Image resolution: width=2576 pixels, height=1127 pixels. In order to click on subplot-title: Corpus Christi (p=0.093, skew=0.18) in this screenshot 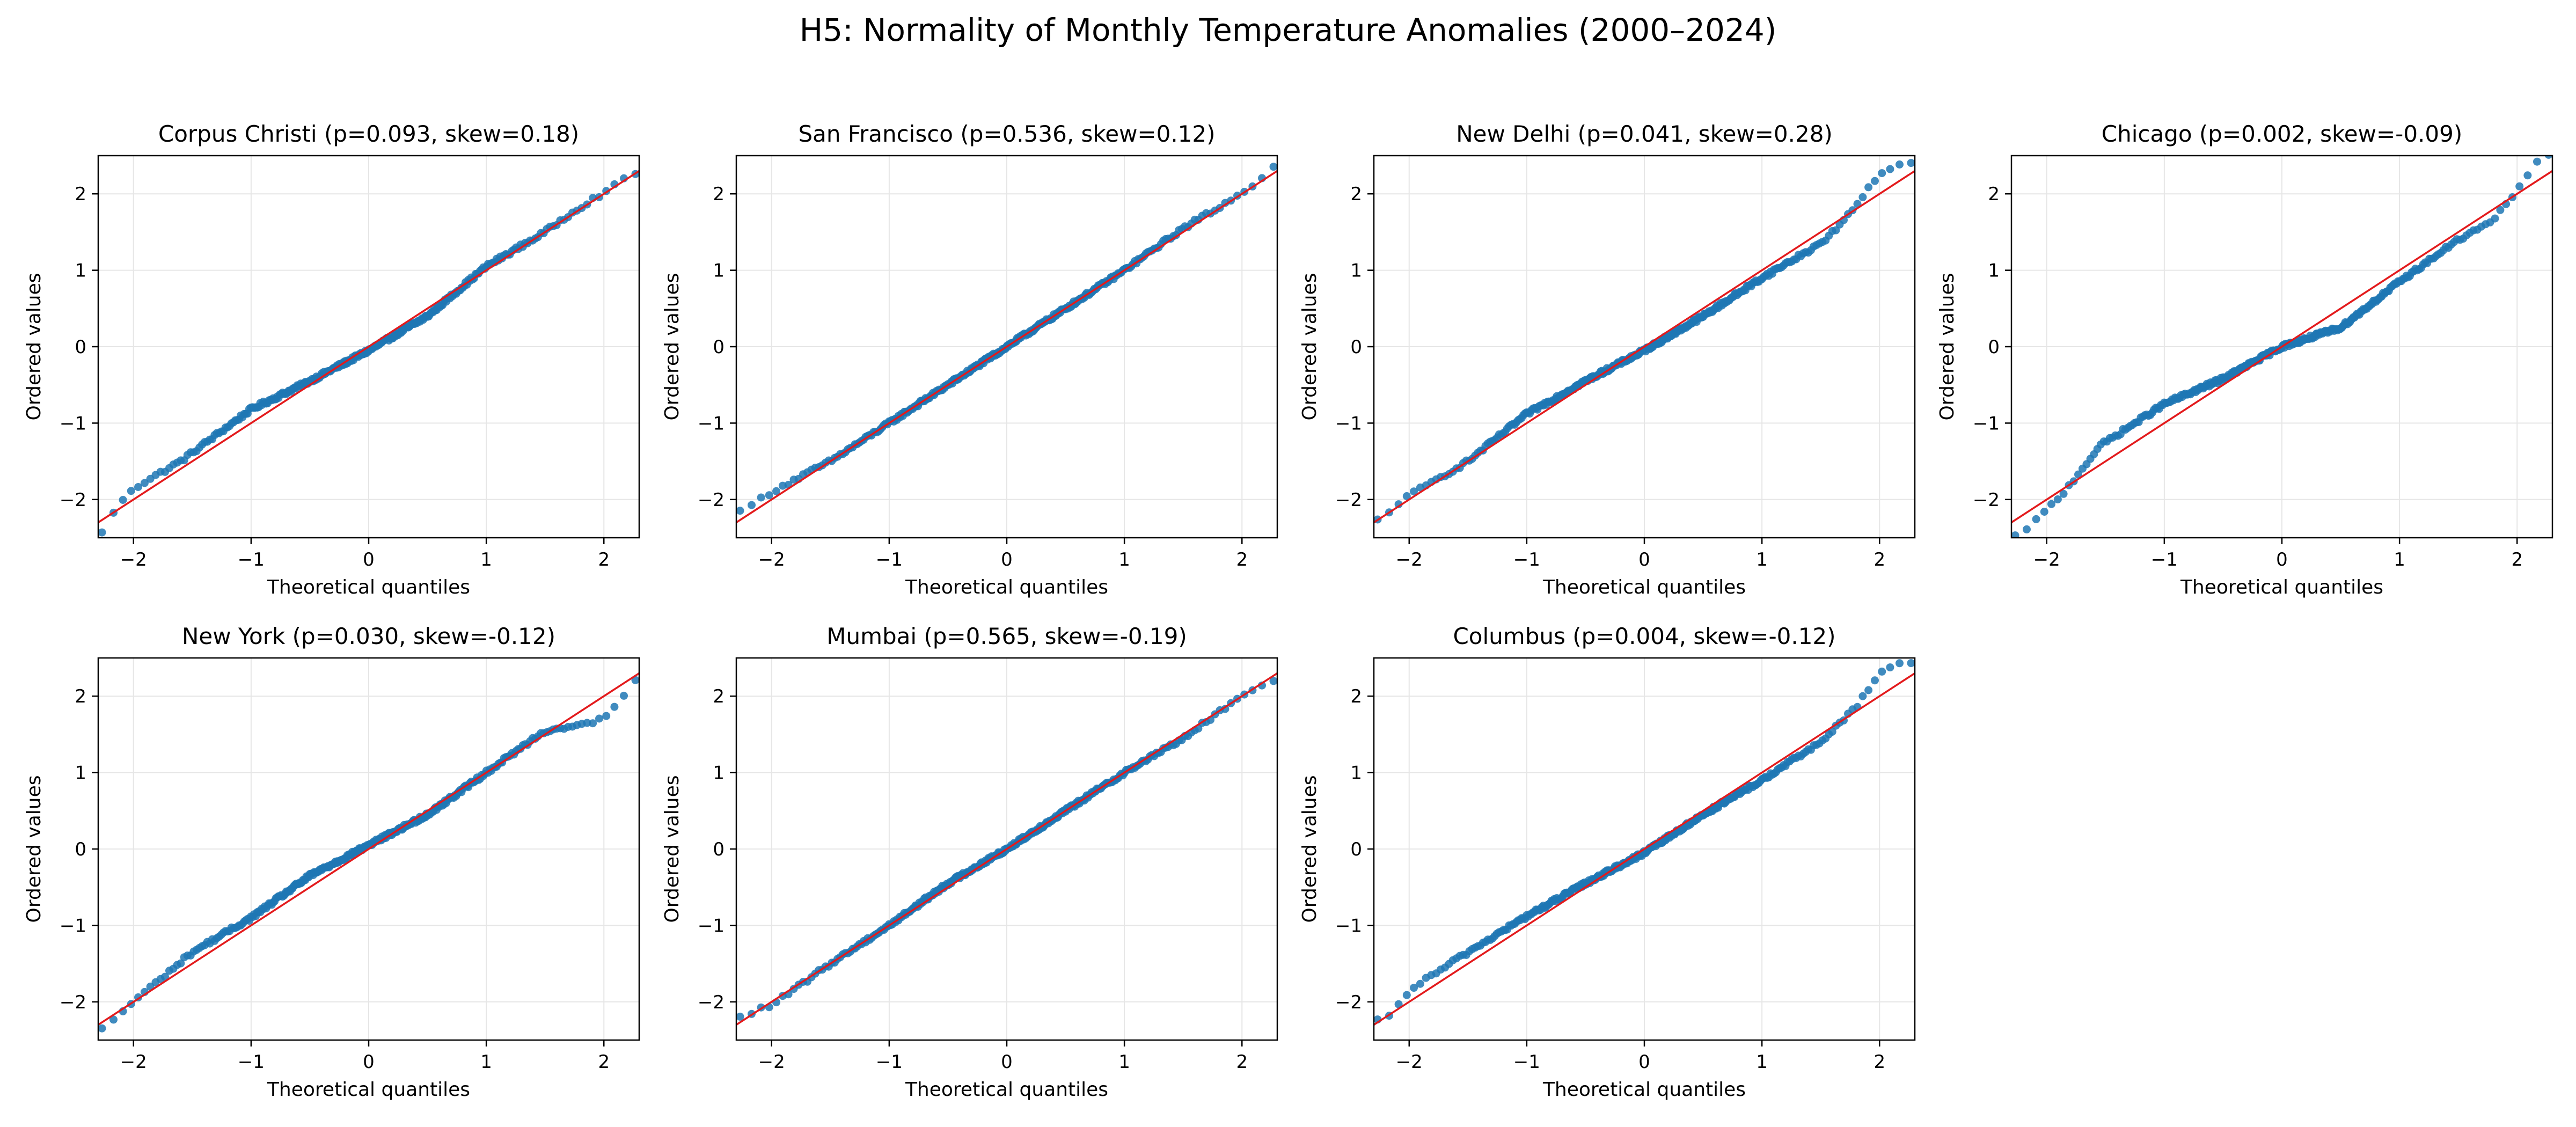, I will do `click(368, 134)`.